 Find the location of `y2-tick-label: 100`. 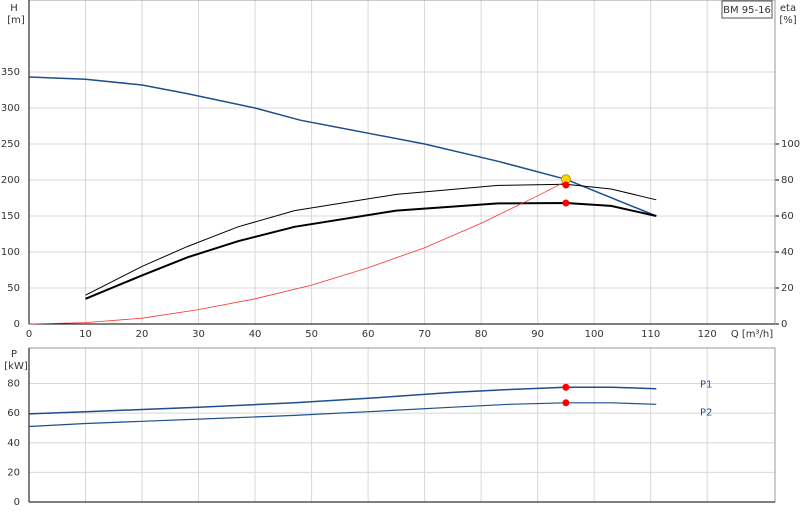

y2-tick-label: 100 is located at coordinates (790, 144).